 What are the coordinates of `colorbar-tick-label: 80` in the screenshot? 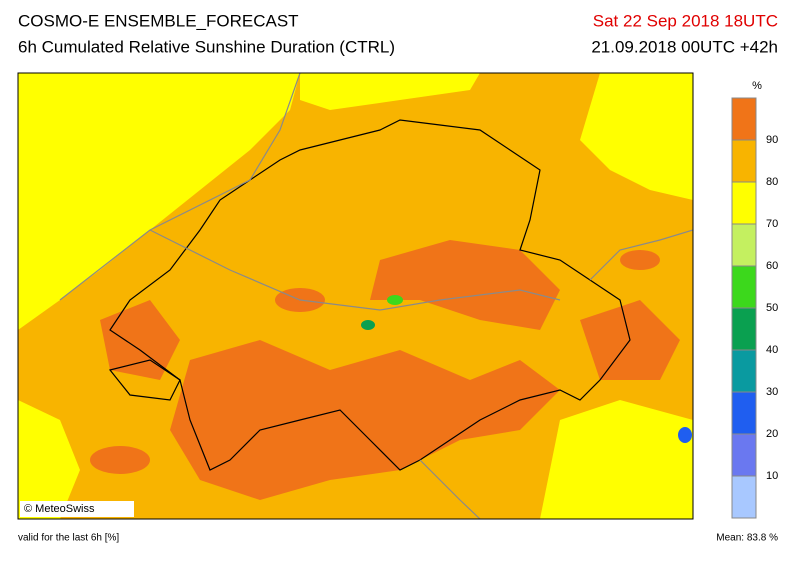 It's located at (772, 182).